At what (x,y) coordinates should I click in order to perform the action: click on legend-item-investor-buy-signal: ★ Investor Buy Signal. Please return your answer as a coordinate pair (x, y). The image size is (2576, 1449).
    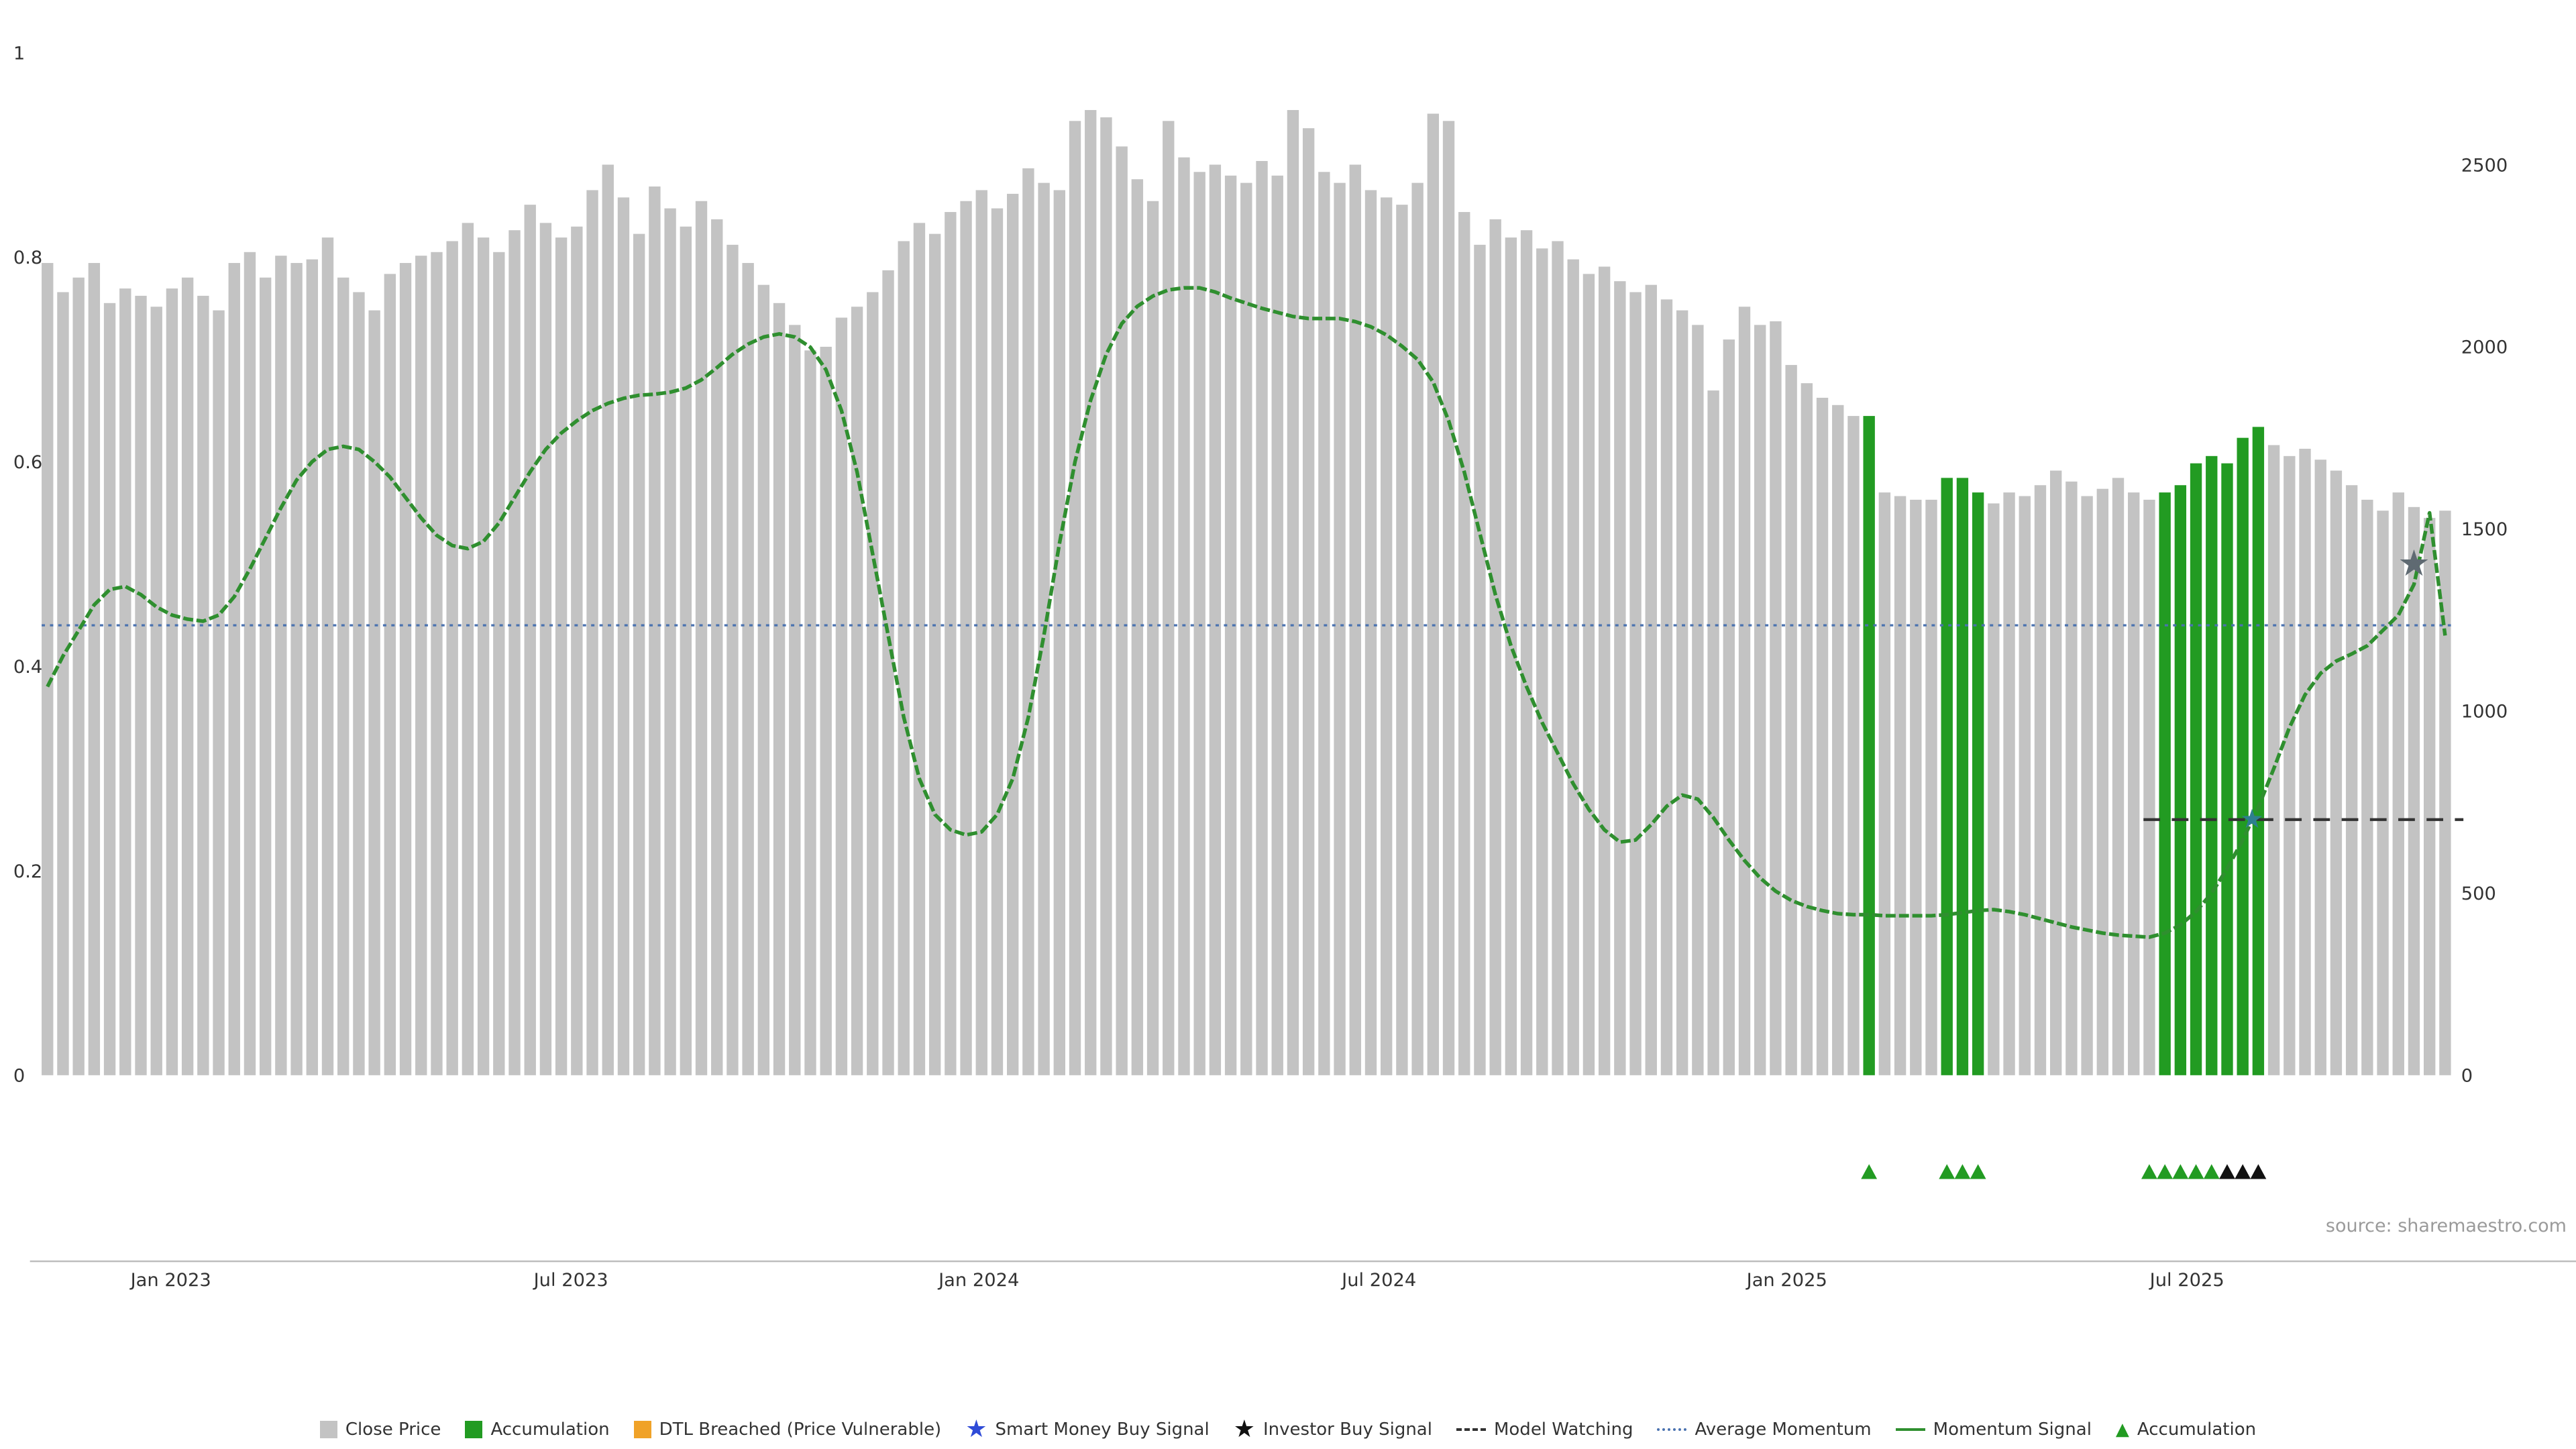
    Looking at the image, I should click on (1333, 1429).